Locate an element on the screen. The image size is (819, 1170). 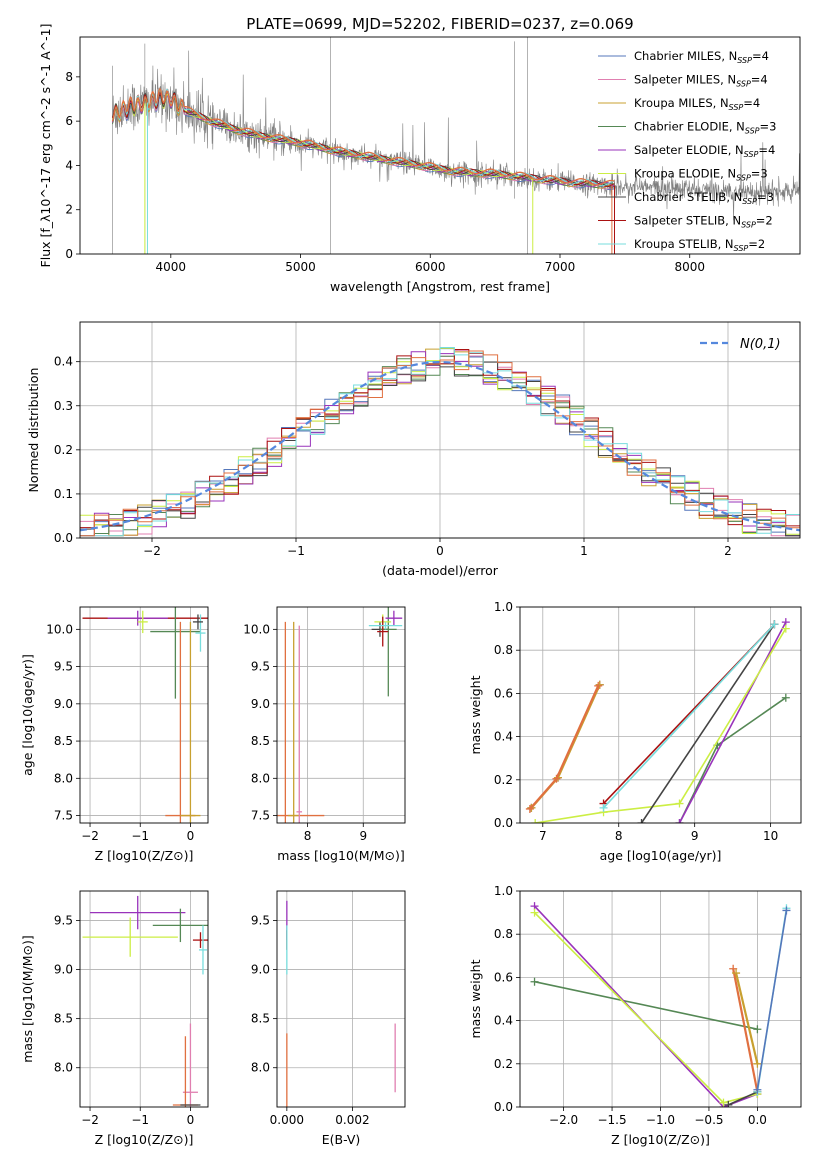
y-tick-label: 8 is located at coordinates (69, 77).